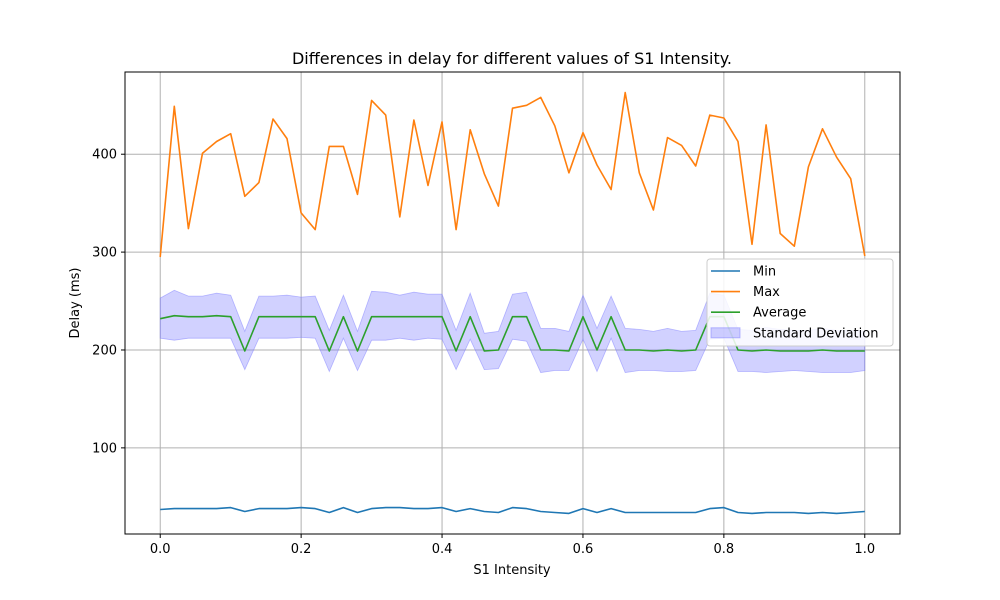 This screenshot has width=1000, height=600. I want to click on y-tick-label: 100, so click(104, 448).